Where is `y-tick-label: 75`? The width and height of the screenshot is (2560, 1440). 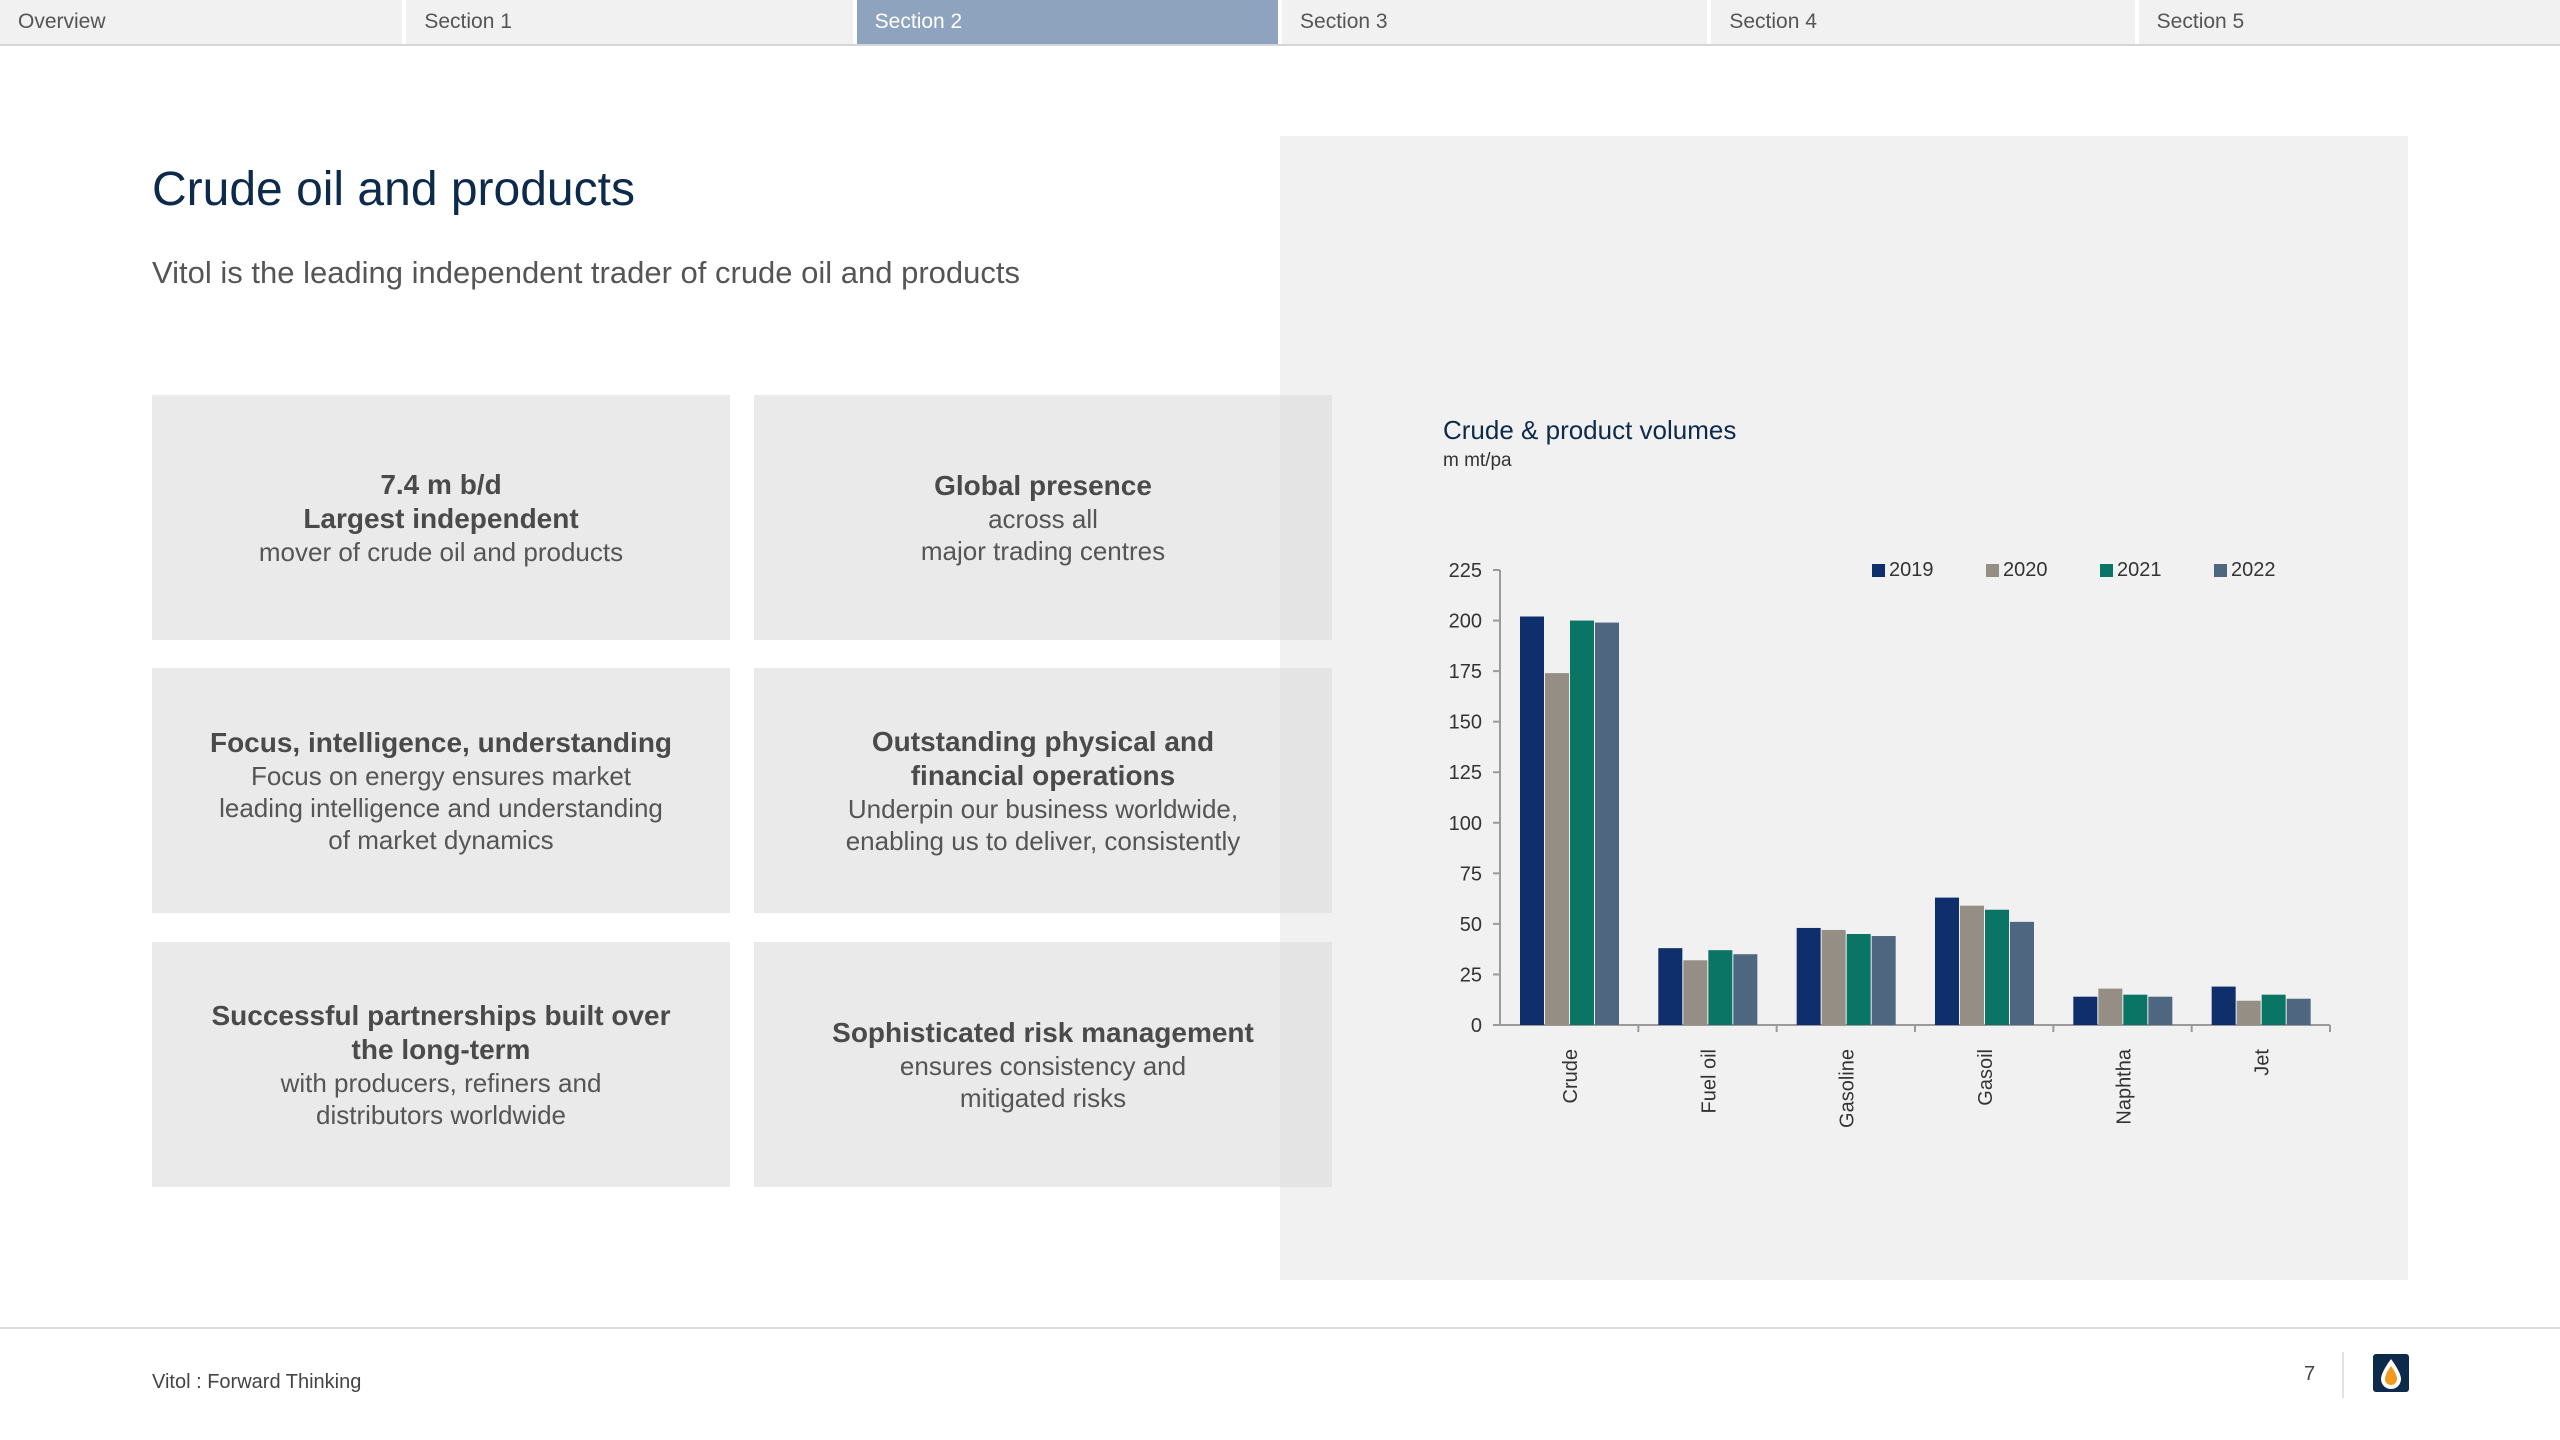
y-tick-label: 75 is located at coordinates (1471, 874).